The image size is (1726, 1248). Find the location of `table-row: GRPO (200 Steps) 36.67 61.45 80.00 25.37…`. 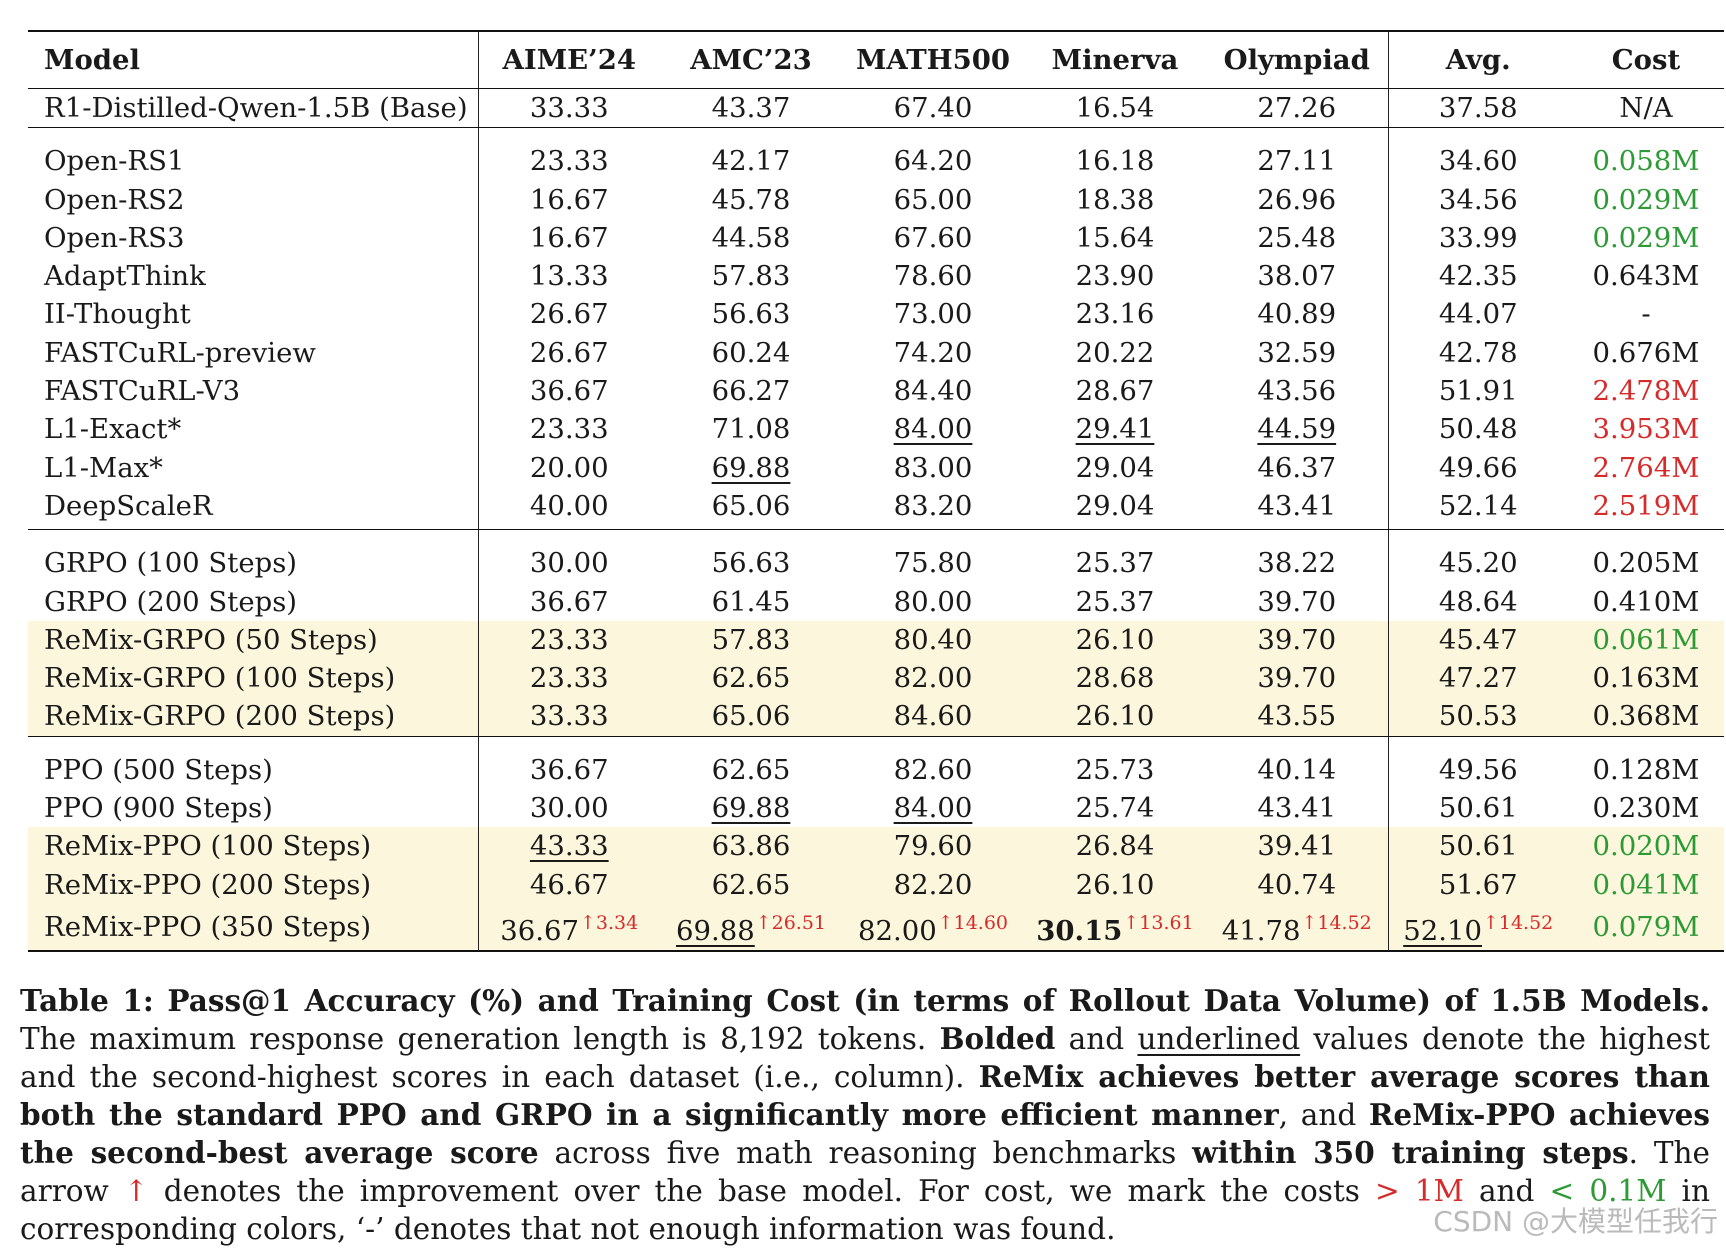

table-row: GRPO (200 Steps) 36.67 61.45 80.00 25.37… is located at coordinates (876, 601).